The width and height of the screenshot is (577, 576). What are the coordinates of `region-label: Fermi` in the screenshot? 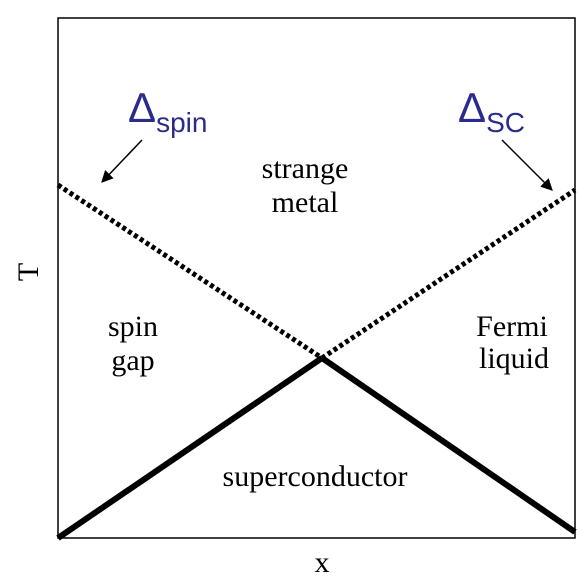 It's located at (512, 326).